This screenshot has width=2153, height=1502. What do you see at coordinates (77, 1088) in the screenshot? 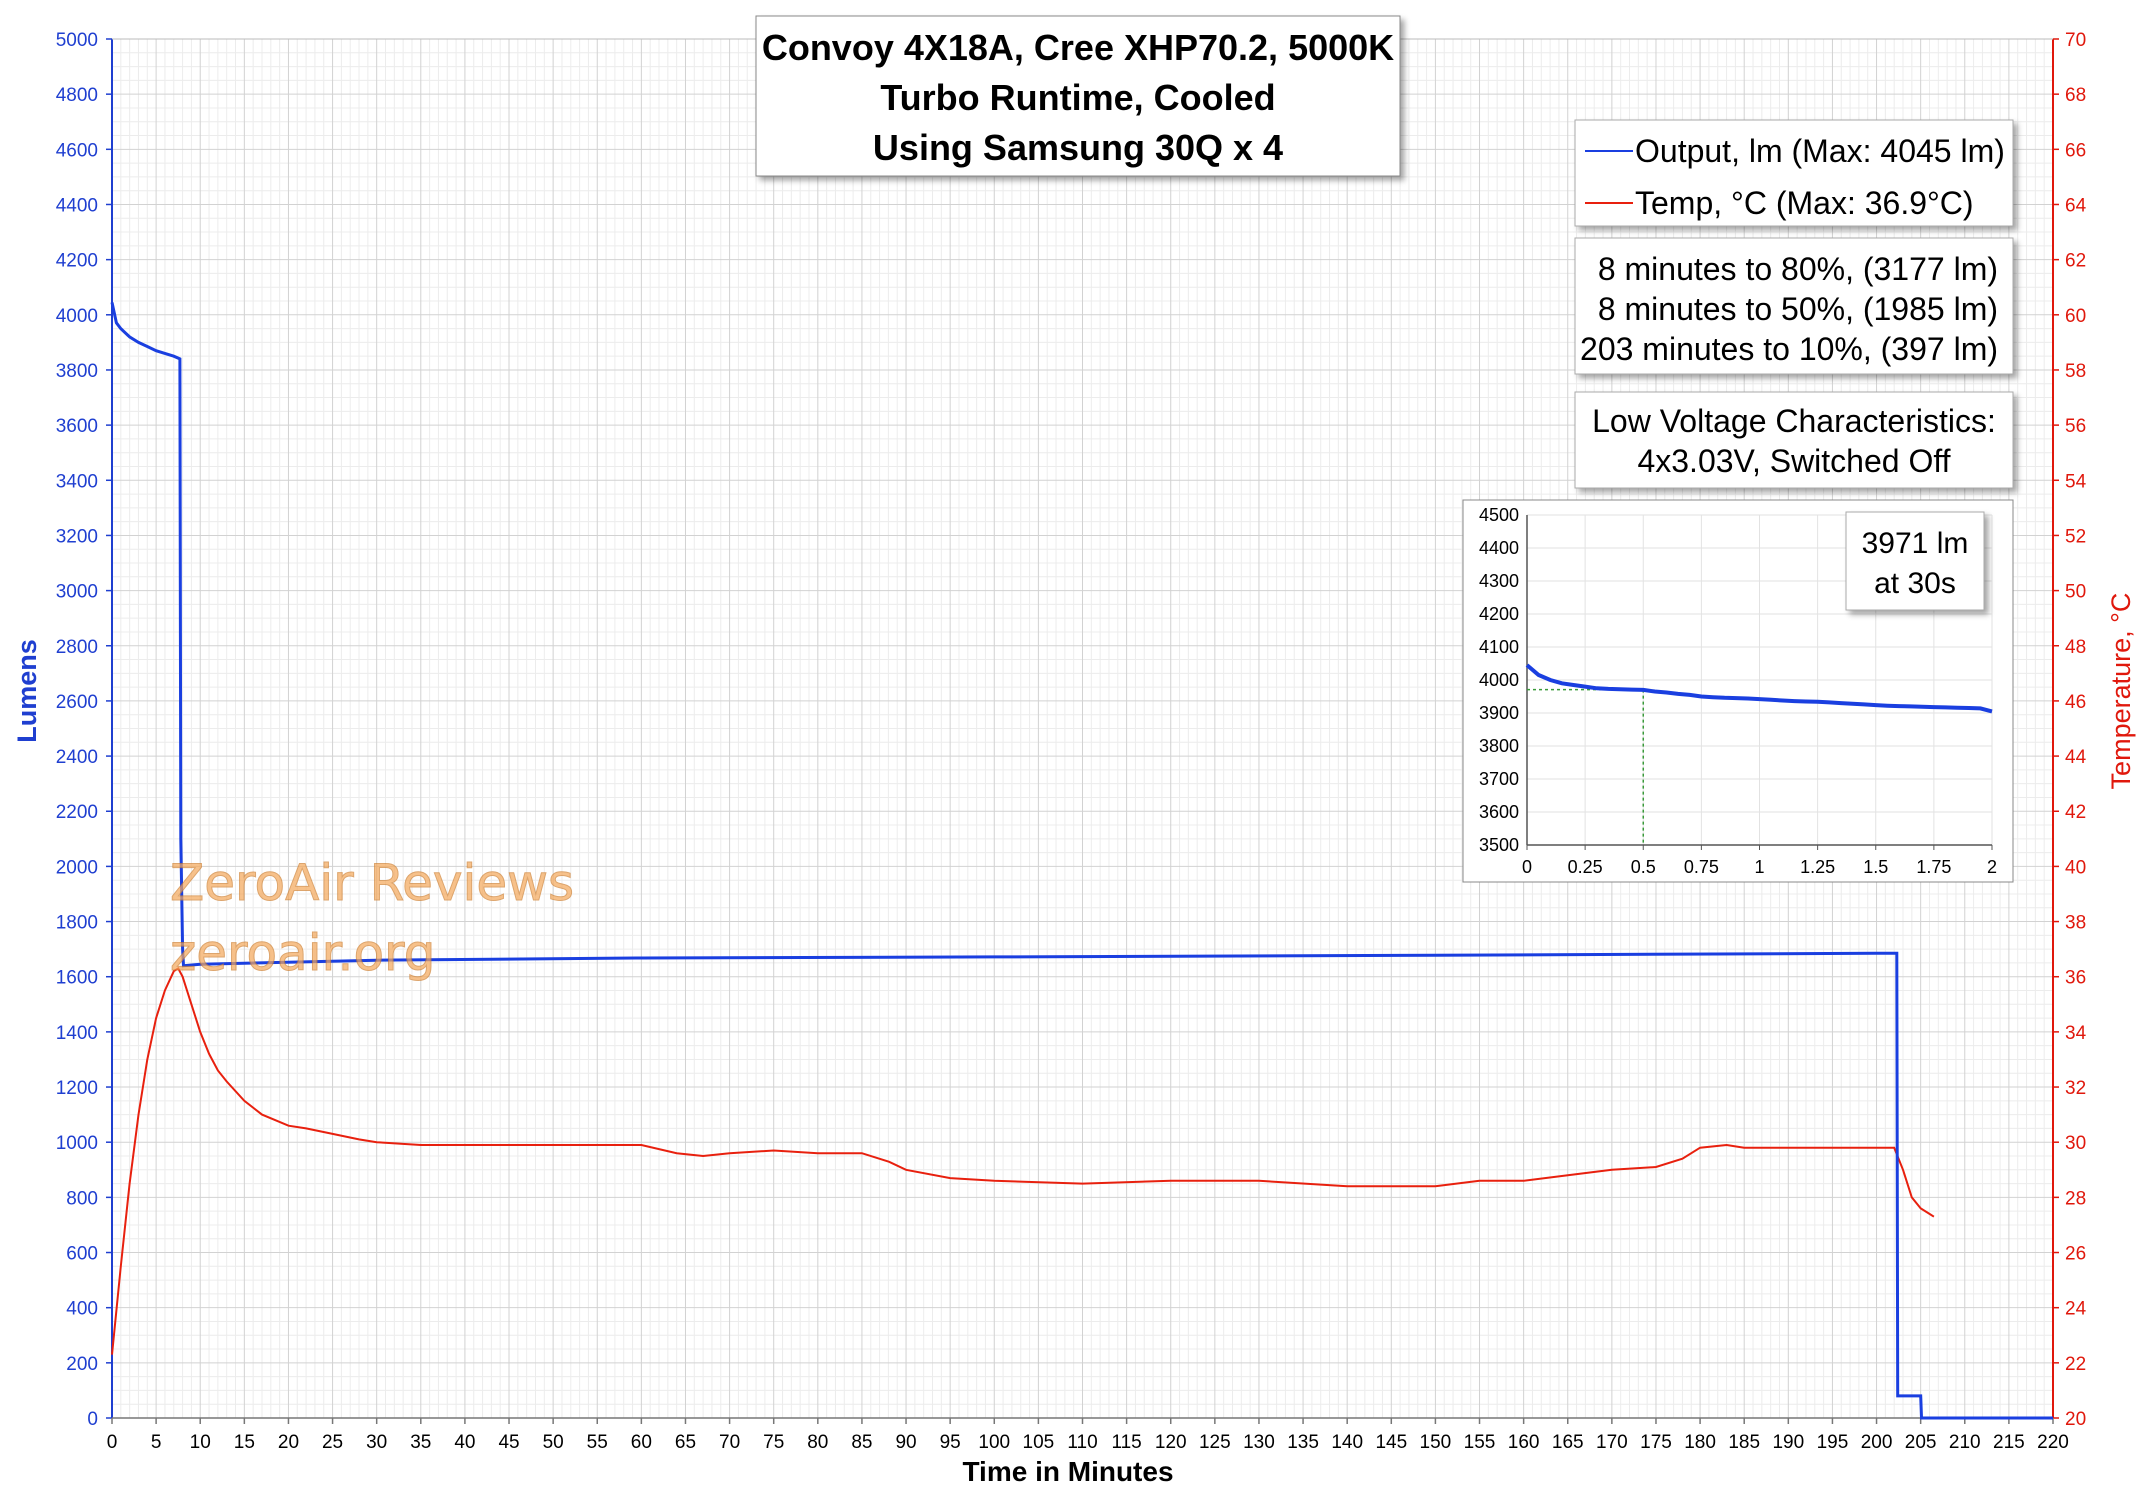
I see `left-tick-label: 1200` at bounding box center [77, 1088].